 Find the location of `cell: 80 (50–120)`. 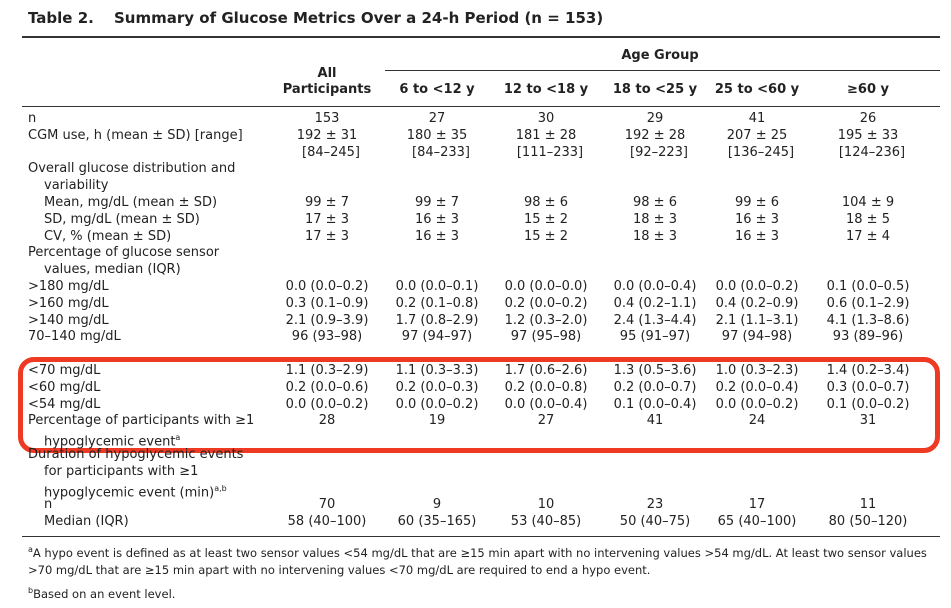

cell: 80 (50–120) is located at coordinates (868, 522).